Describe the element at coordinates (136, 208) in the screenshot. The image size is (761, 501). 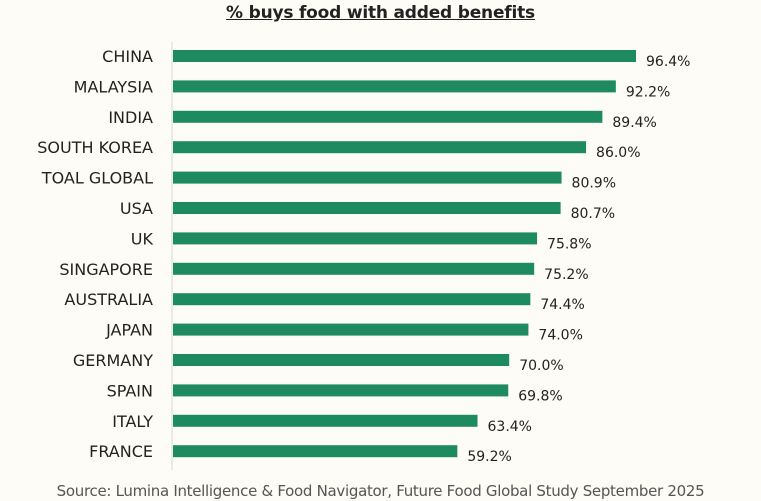
I see `category-label: USA` at that location.